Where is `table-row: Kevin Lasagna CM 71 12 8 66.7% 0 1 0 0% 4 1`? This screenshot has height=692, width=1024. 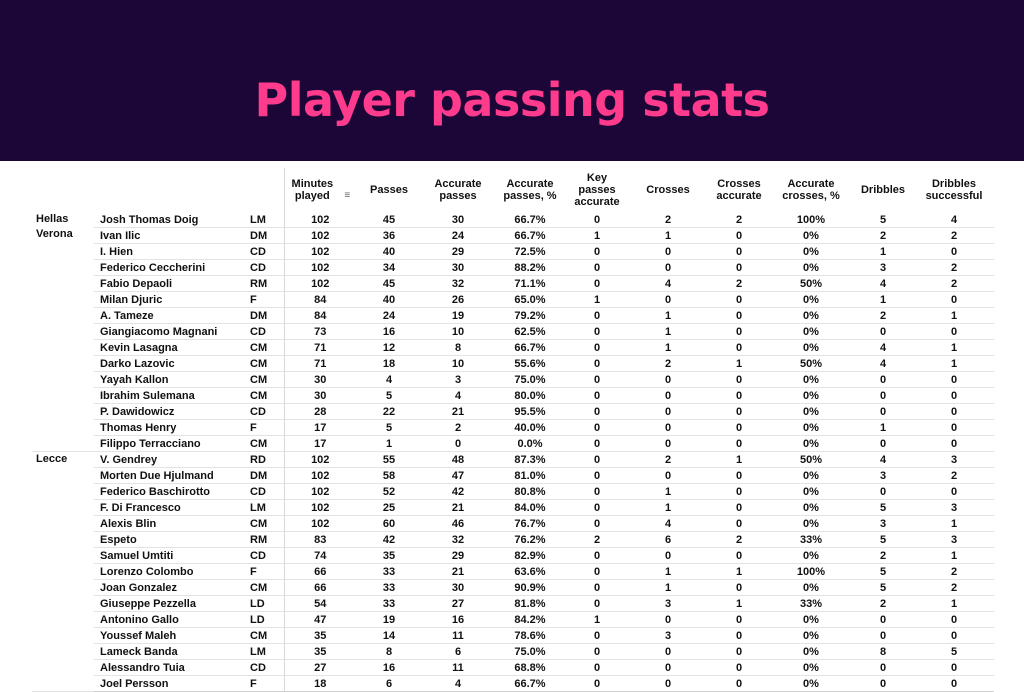 table-row: Kevin Lasagna CM 71 12 8 66.7% 0 1 0 0% 4 1 is located at coordinates (513, 347).